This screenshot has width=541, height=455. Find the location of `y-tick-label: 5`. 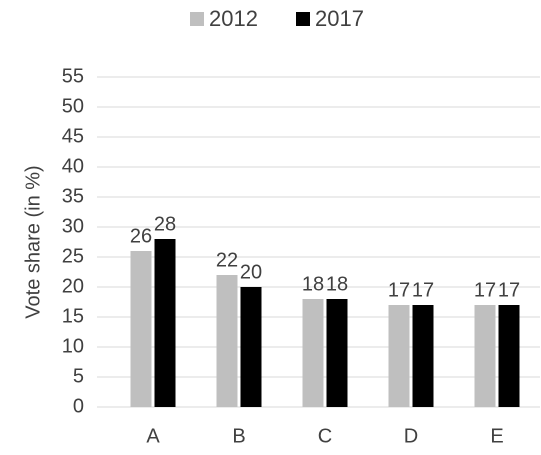

y-tick-label: 5 is located at coordinates (78, 376).